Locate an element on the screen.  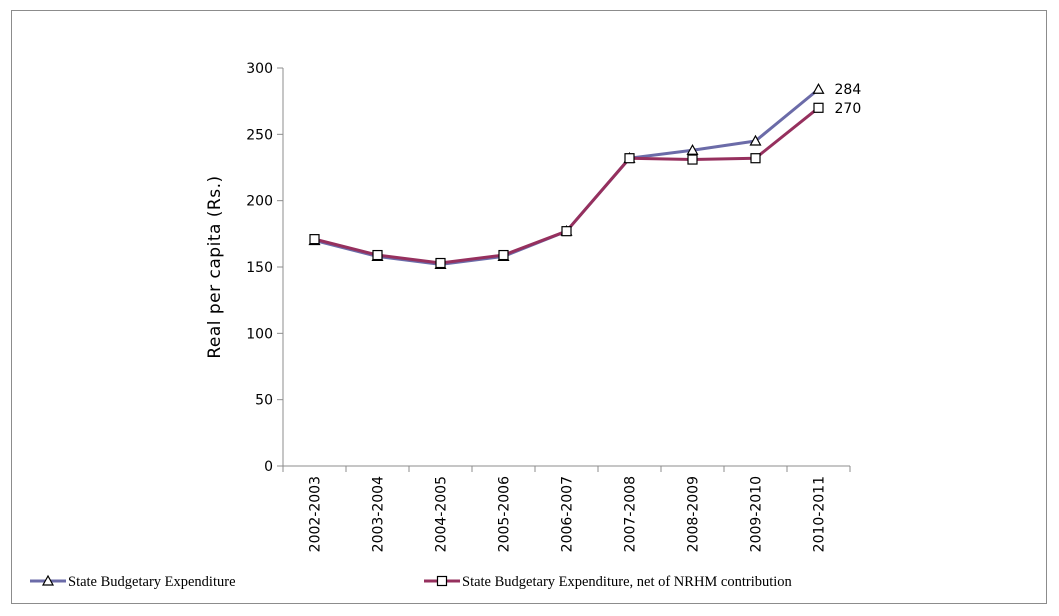
series-layer is located at coordinates (566, 175).